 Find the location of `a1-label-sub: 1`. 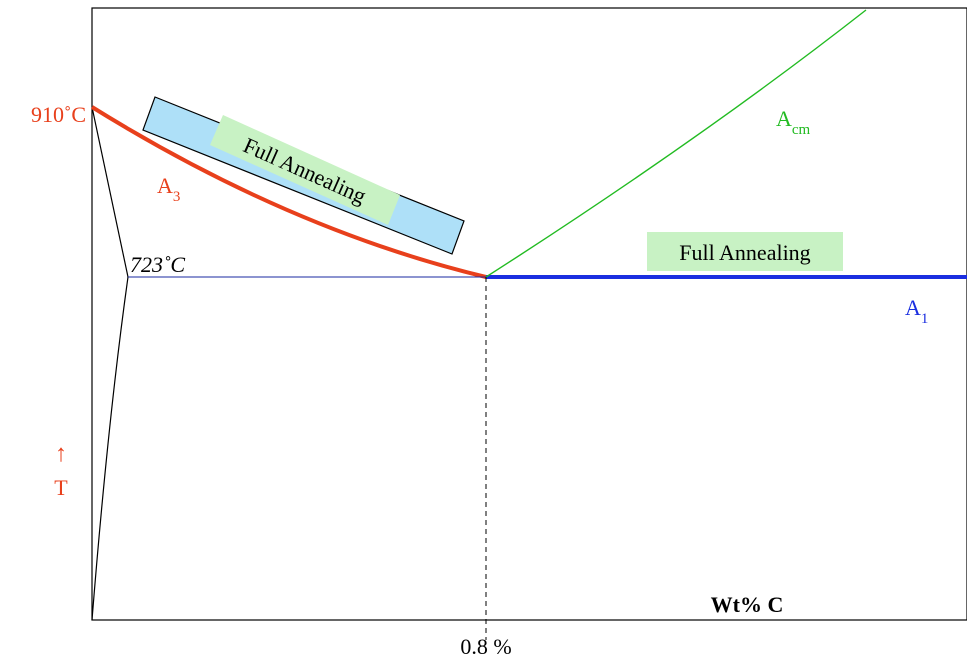

a1-label-sub: 1 is located at coordinates (925, 319).